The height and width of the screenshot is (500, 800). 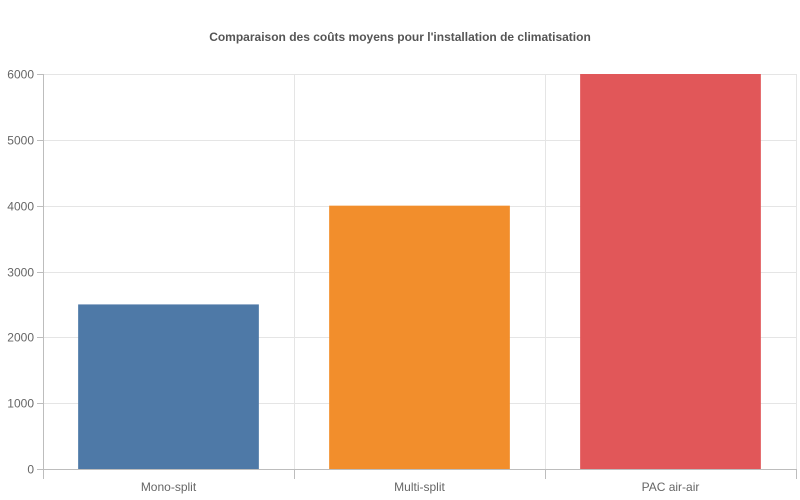 What do you see at coordinates (20, 338) in the screenshot?
I see `y-tick-label: 2000` at bounding box center [20, 338].